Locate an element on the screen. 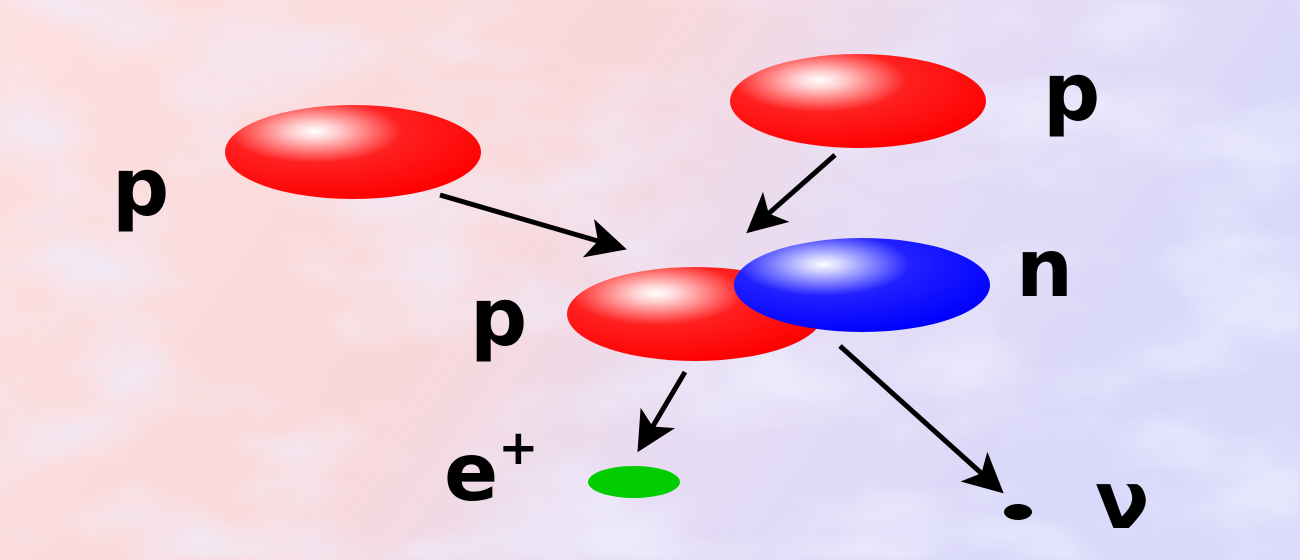 Image resolution: width=1300 pixels, height=560 pixels. positron is located at coordinates (634, 482).